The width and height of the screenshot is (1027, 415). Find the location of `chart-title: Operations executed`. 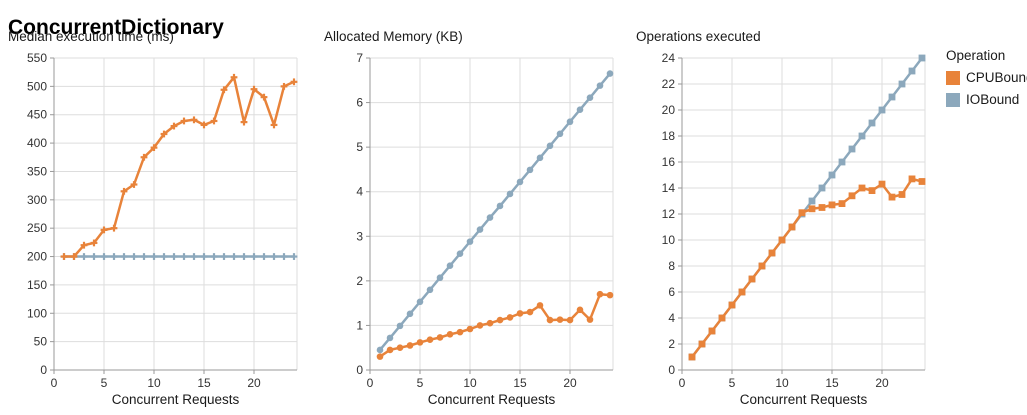

chart-title: Operations executed is located at coordinates (698, 36).